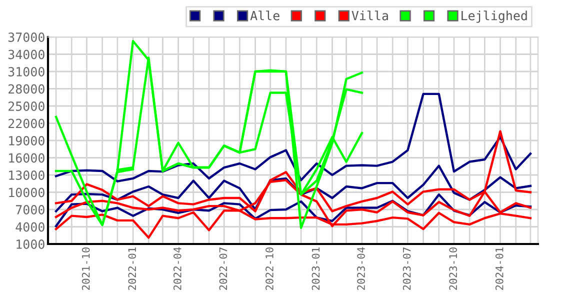 This screenshot has width=585, height=300. I want to click on y-tick-label: 7000, so click(30, 209).